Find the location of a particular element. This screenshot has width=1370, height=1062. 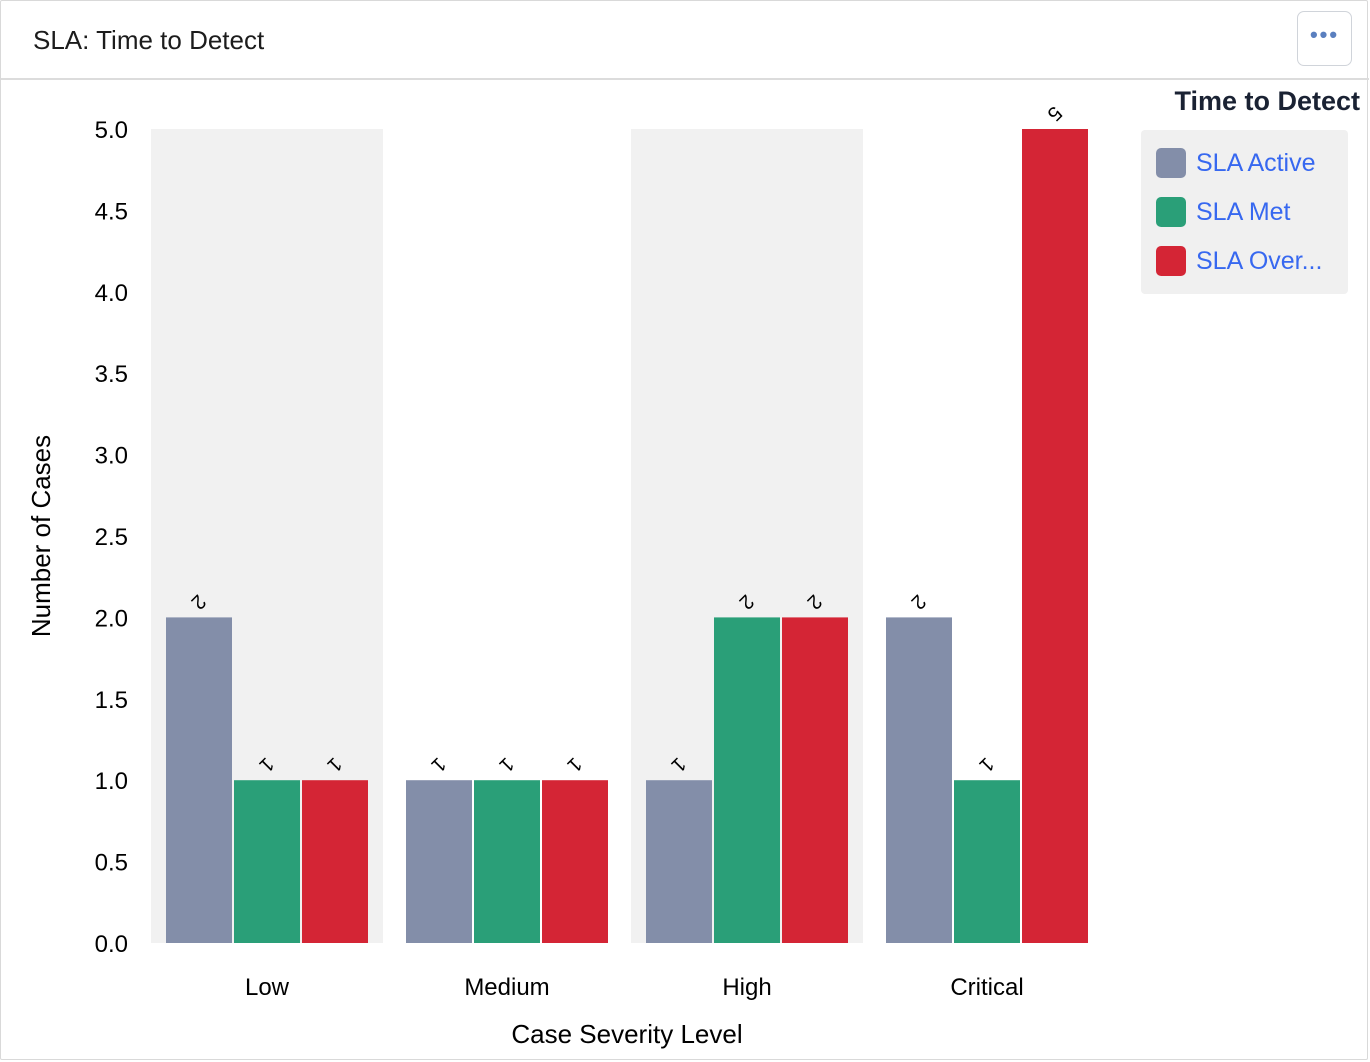

legend-item-sla-active: SLA Active is located at coordinates (1251, 162).